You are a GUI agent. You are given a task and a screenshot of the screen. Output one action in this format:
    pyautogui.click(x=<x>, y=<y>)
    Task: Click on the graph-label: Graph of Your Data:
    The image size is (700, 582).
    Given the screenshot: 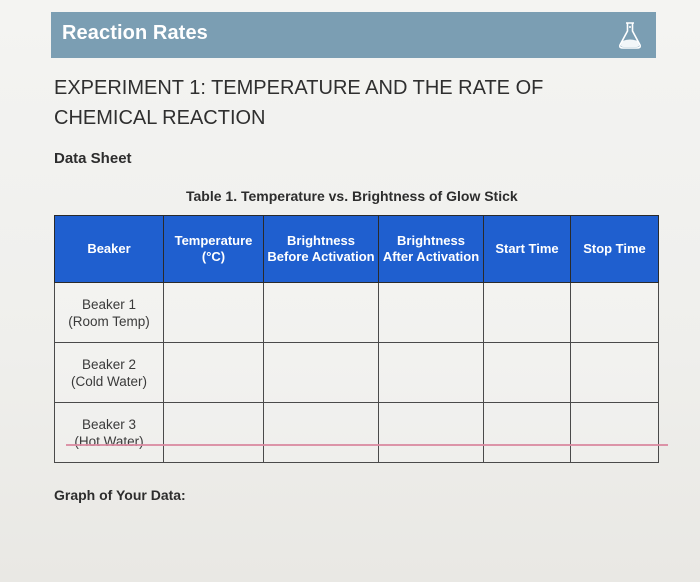 What is the action you would take?
    pyautogui.click(x=120, y=495)
    